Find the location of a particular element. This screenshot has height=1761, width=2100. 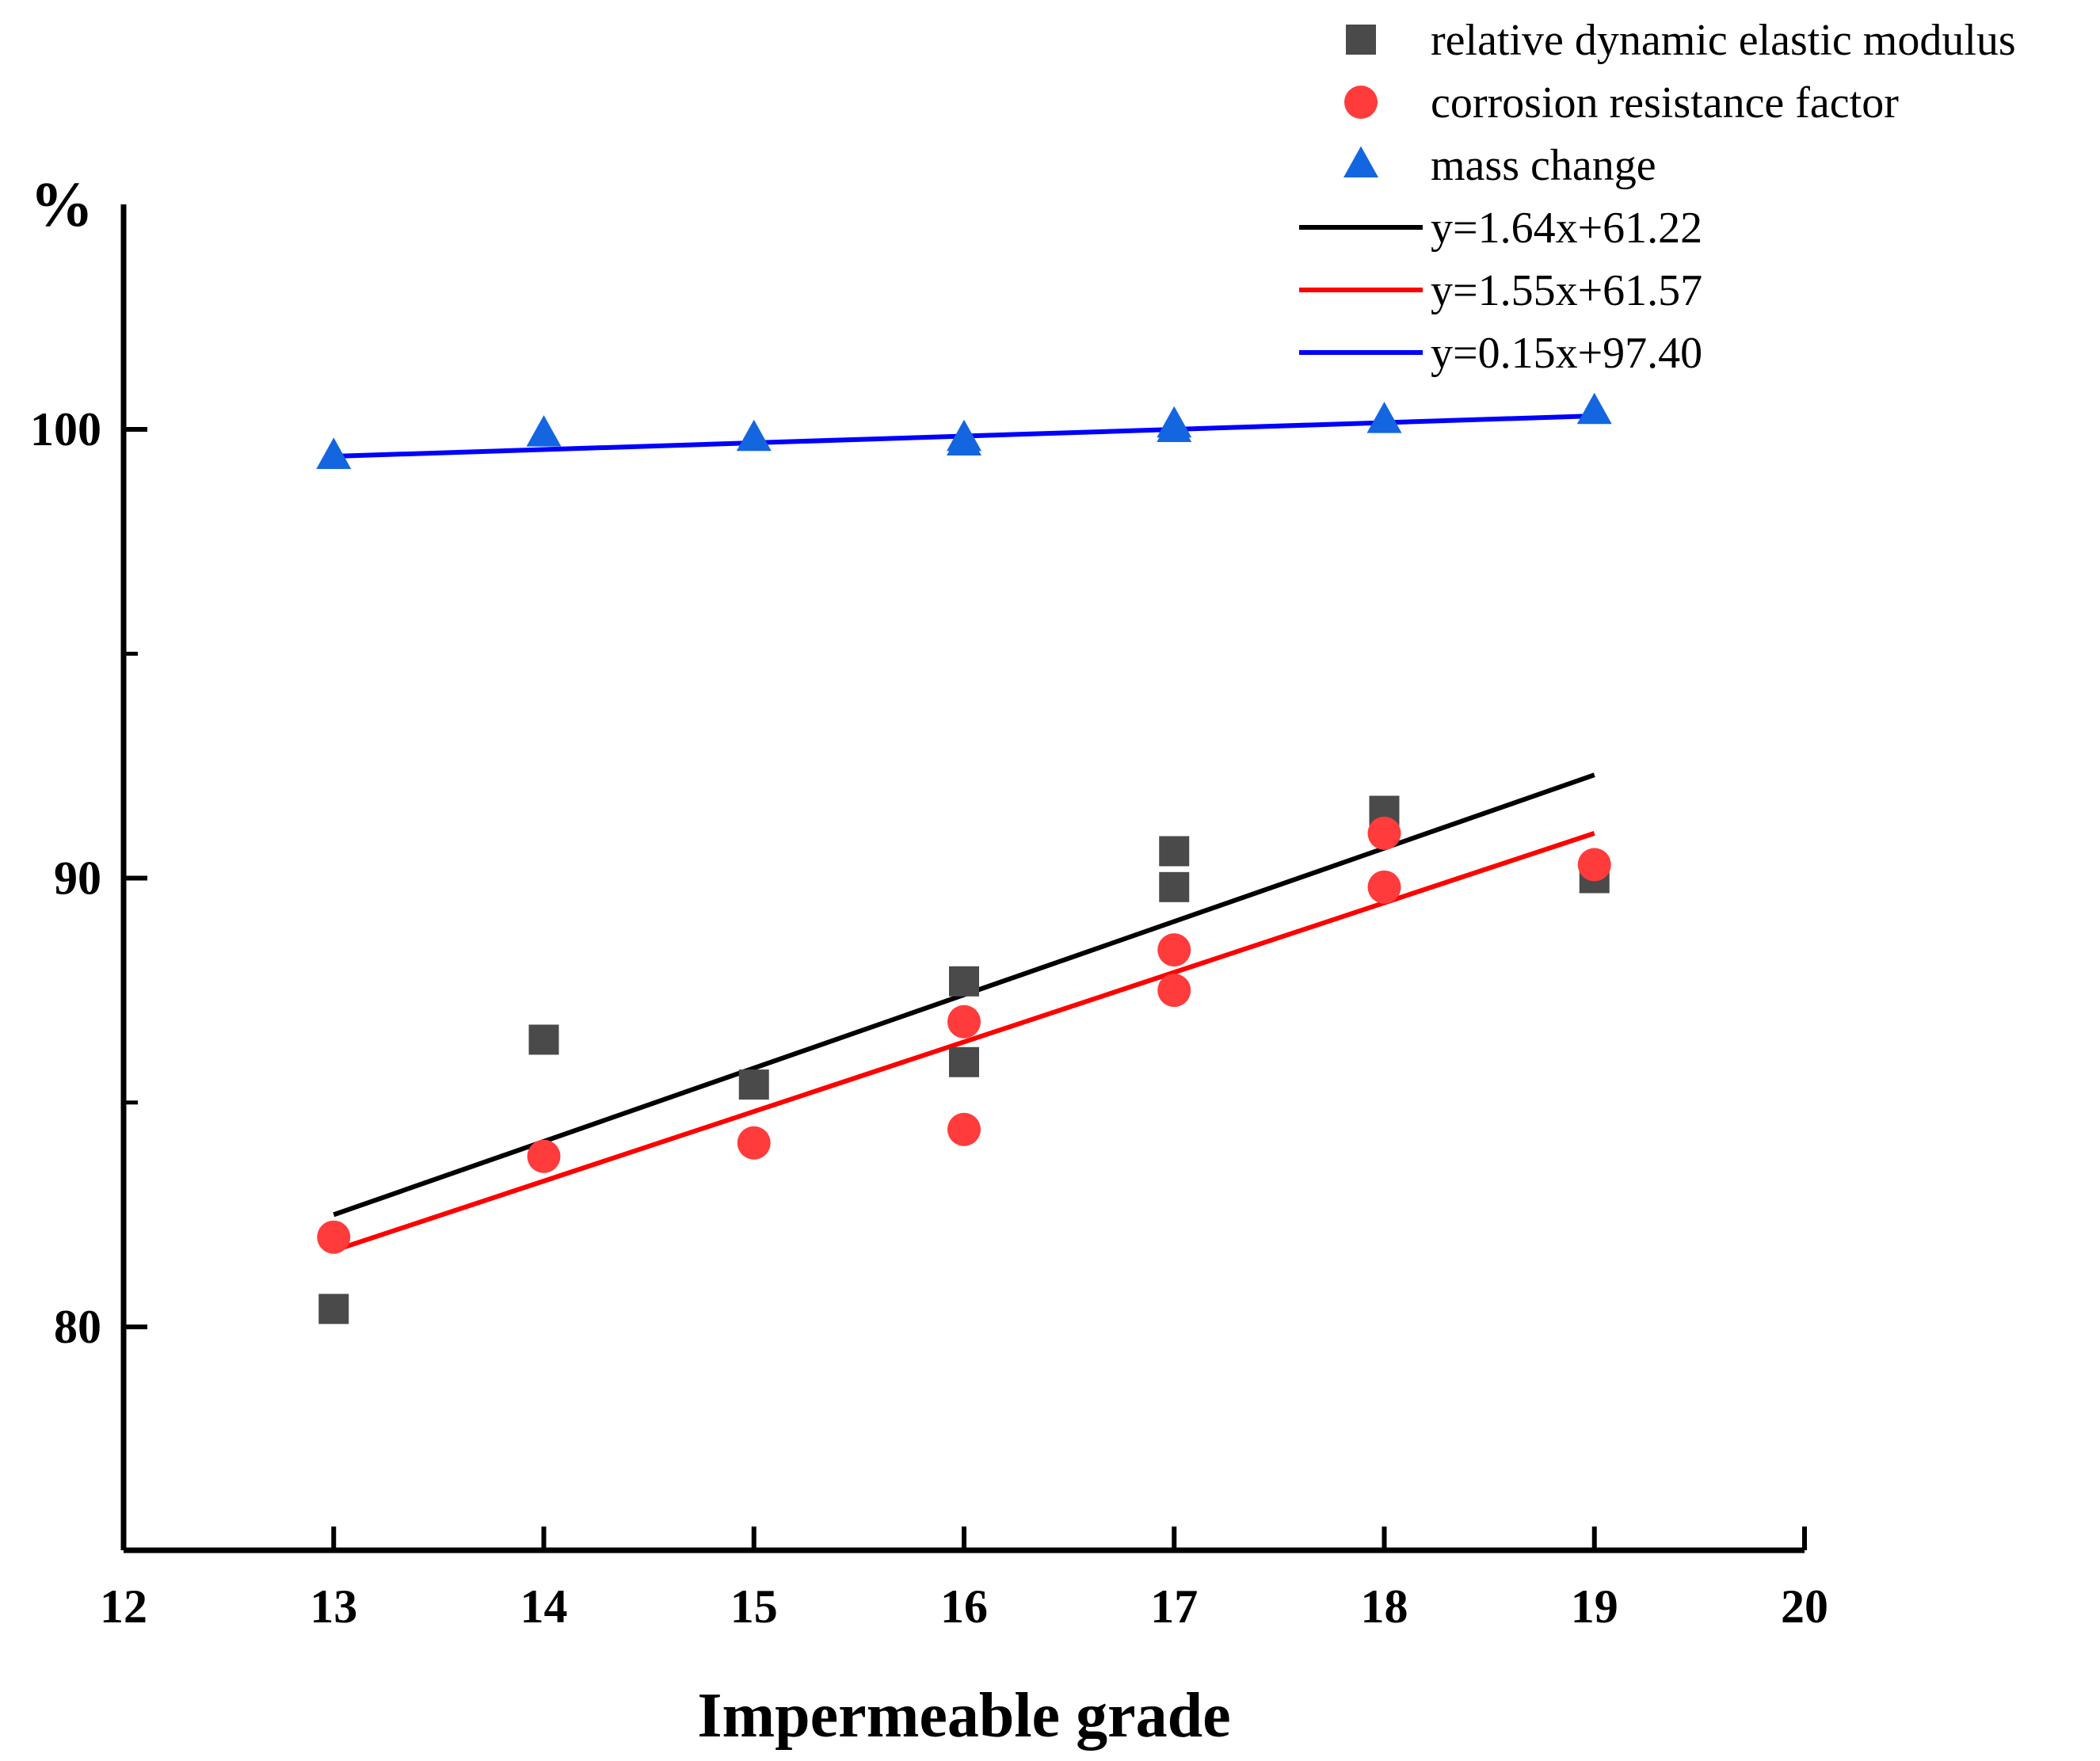

x-tick-label: 19 is located at coordinates (1594, 1606).